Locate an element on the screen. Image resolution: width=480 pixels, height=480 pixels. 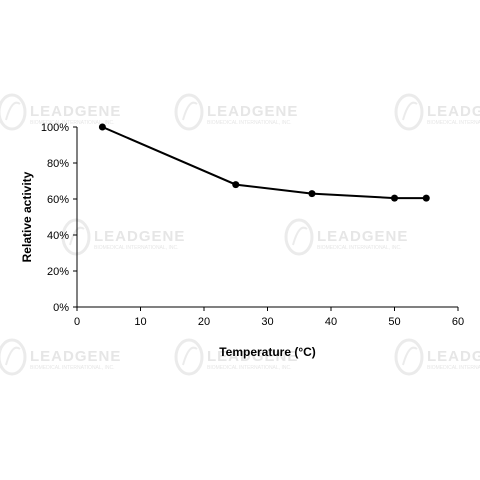
x-tick-label: 60 is located at coordinates (458, 322).